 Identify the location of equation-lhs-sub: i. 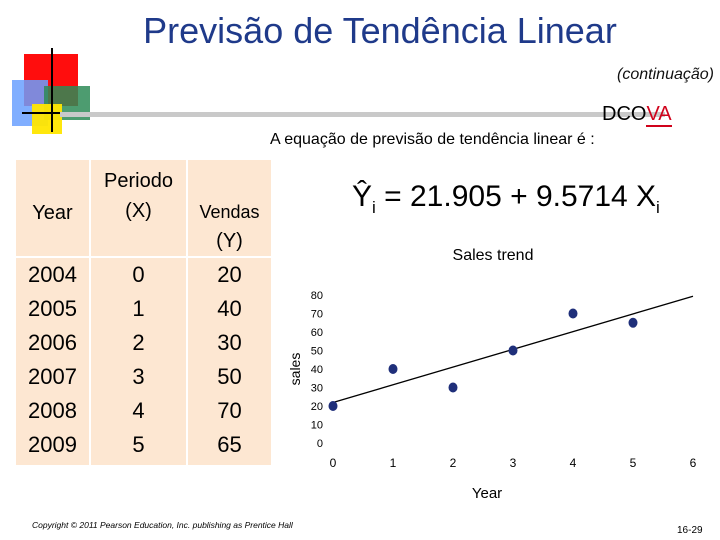
(374, 207).